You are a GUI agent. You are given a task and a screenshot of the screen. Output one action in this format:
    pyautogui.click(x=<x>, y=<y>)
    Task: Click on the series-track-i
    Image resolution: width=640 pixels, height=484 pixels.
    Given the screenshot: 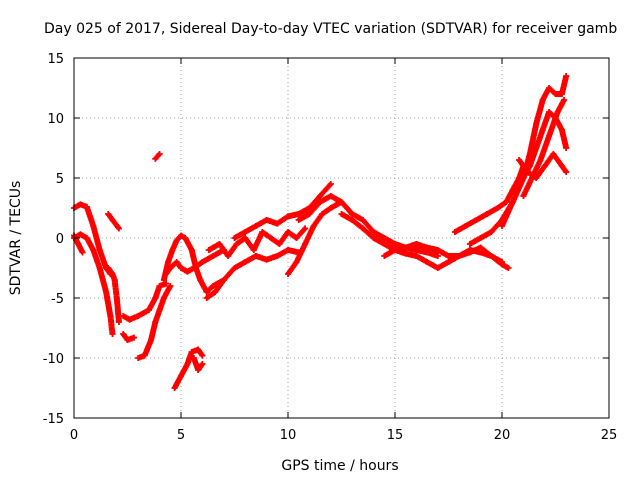 What is the action you would take?
    pyautogui.click(x=157, y=156)
    